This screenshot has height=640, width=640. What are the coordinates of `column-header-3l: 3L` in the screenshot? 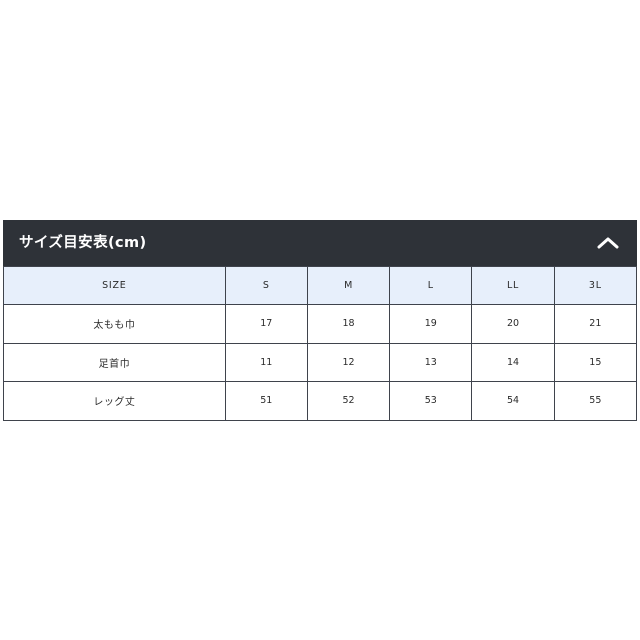 It's located at (595, 285).